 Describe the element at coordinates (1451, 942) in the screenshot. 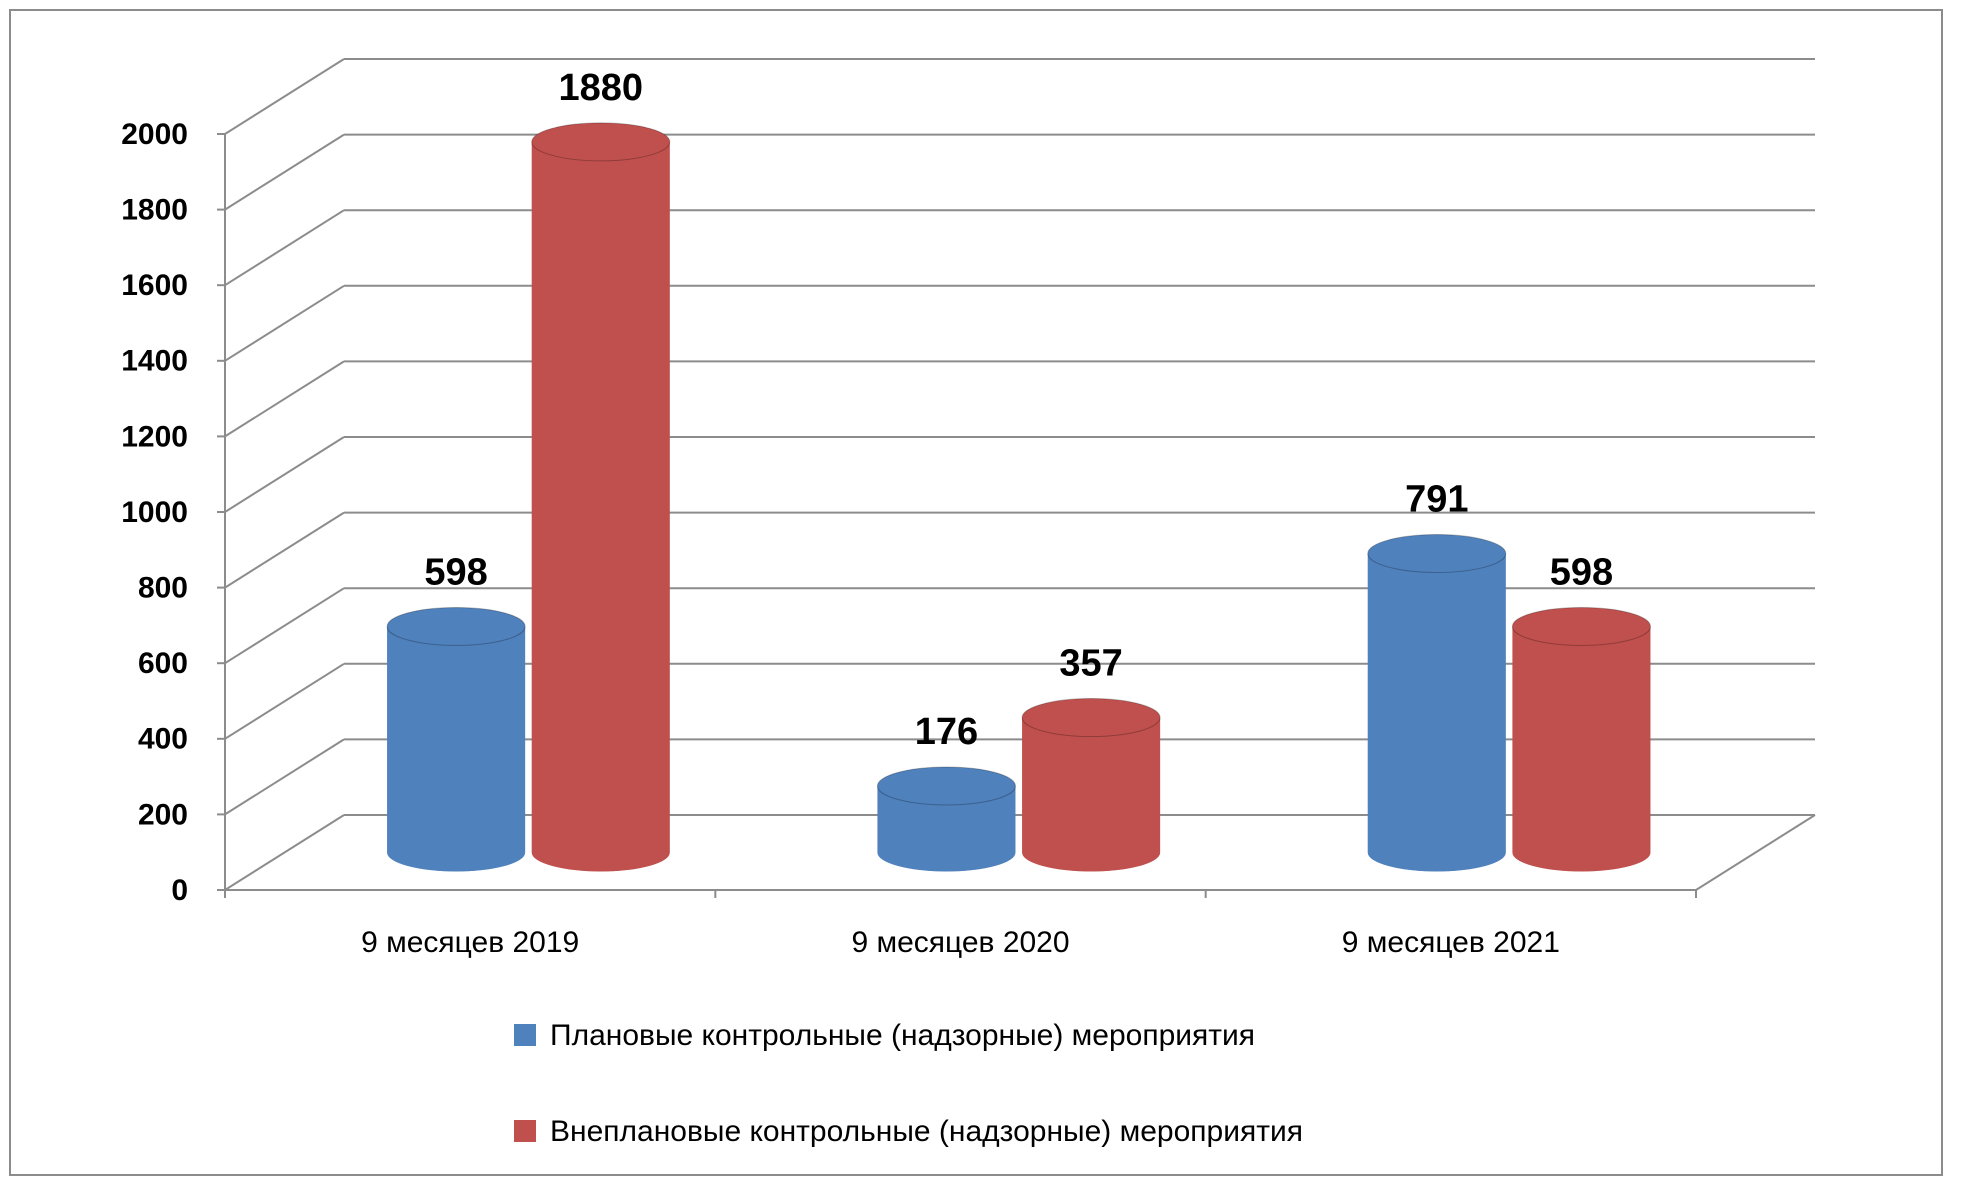

I see `x-tick-label: 9 месяцев 2021` at that location.